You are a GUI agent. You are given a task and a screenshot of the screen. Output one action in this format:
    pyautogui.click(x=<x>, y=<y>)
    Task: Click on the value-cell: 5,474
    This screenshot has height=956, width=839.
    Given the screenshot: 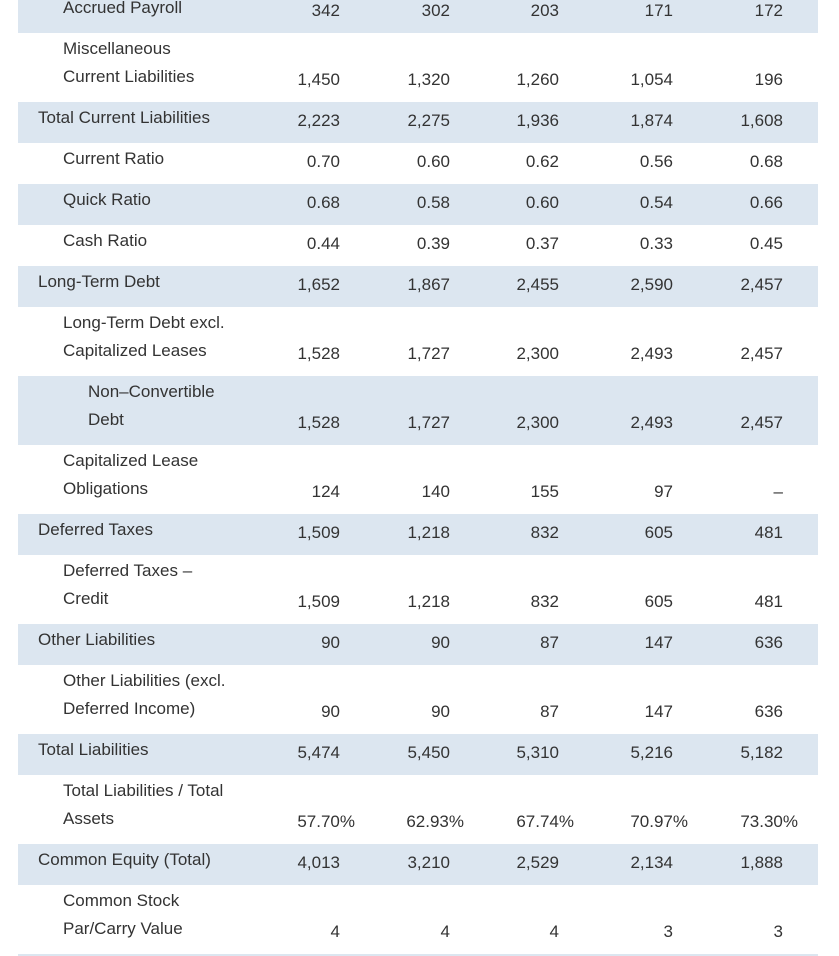 What is the action you would take?
    pyautogui.click(x=318, y=752)
    